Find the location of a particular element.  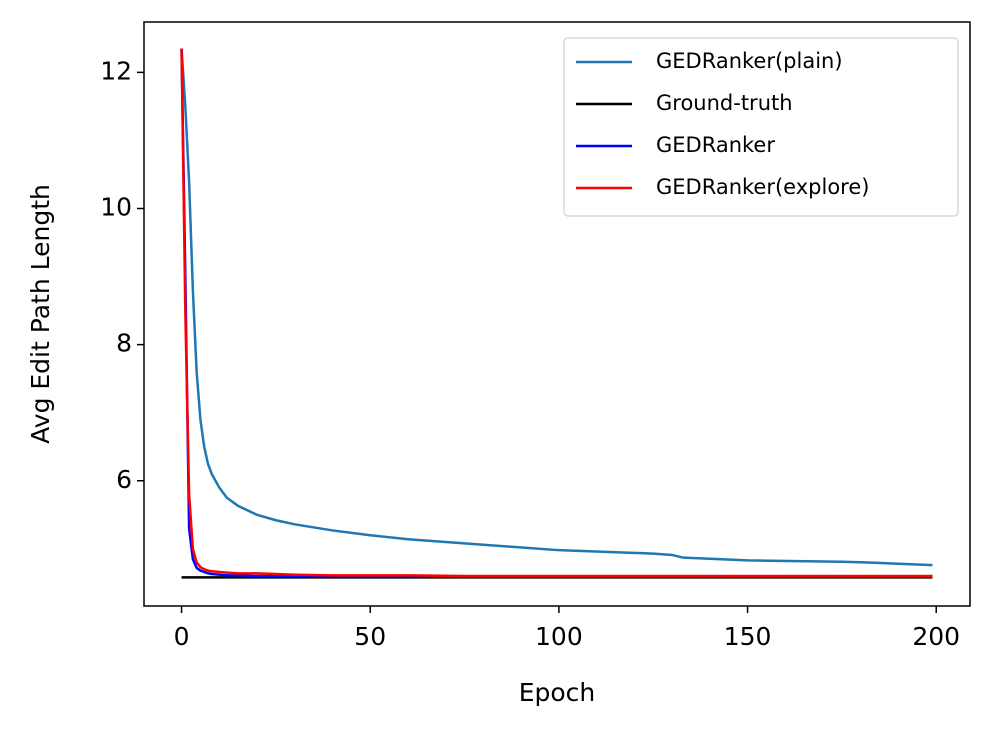

legend-label: GEDRanker(plain) is located at coordinates (749, 61).